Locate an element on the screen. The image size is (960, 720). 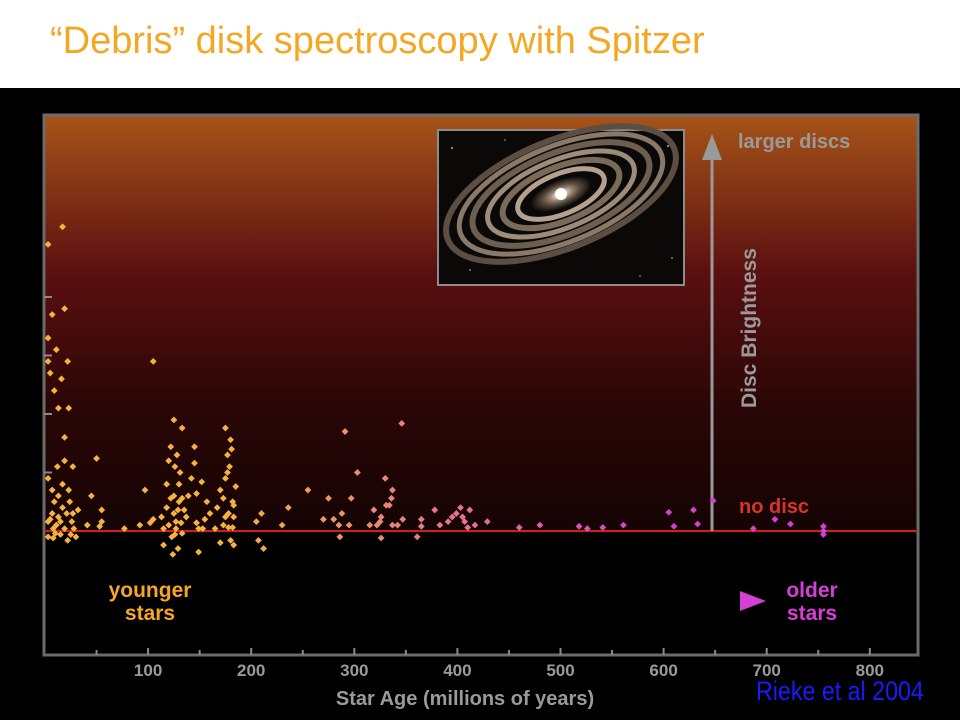
x-axis-label: Star Age (millions of years) is located at coordinates (465, 699).